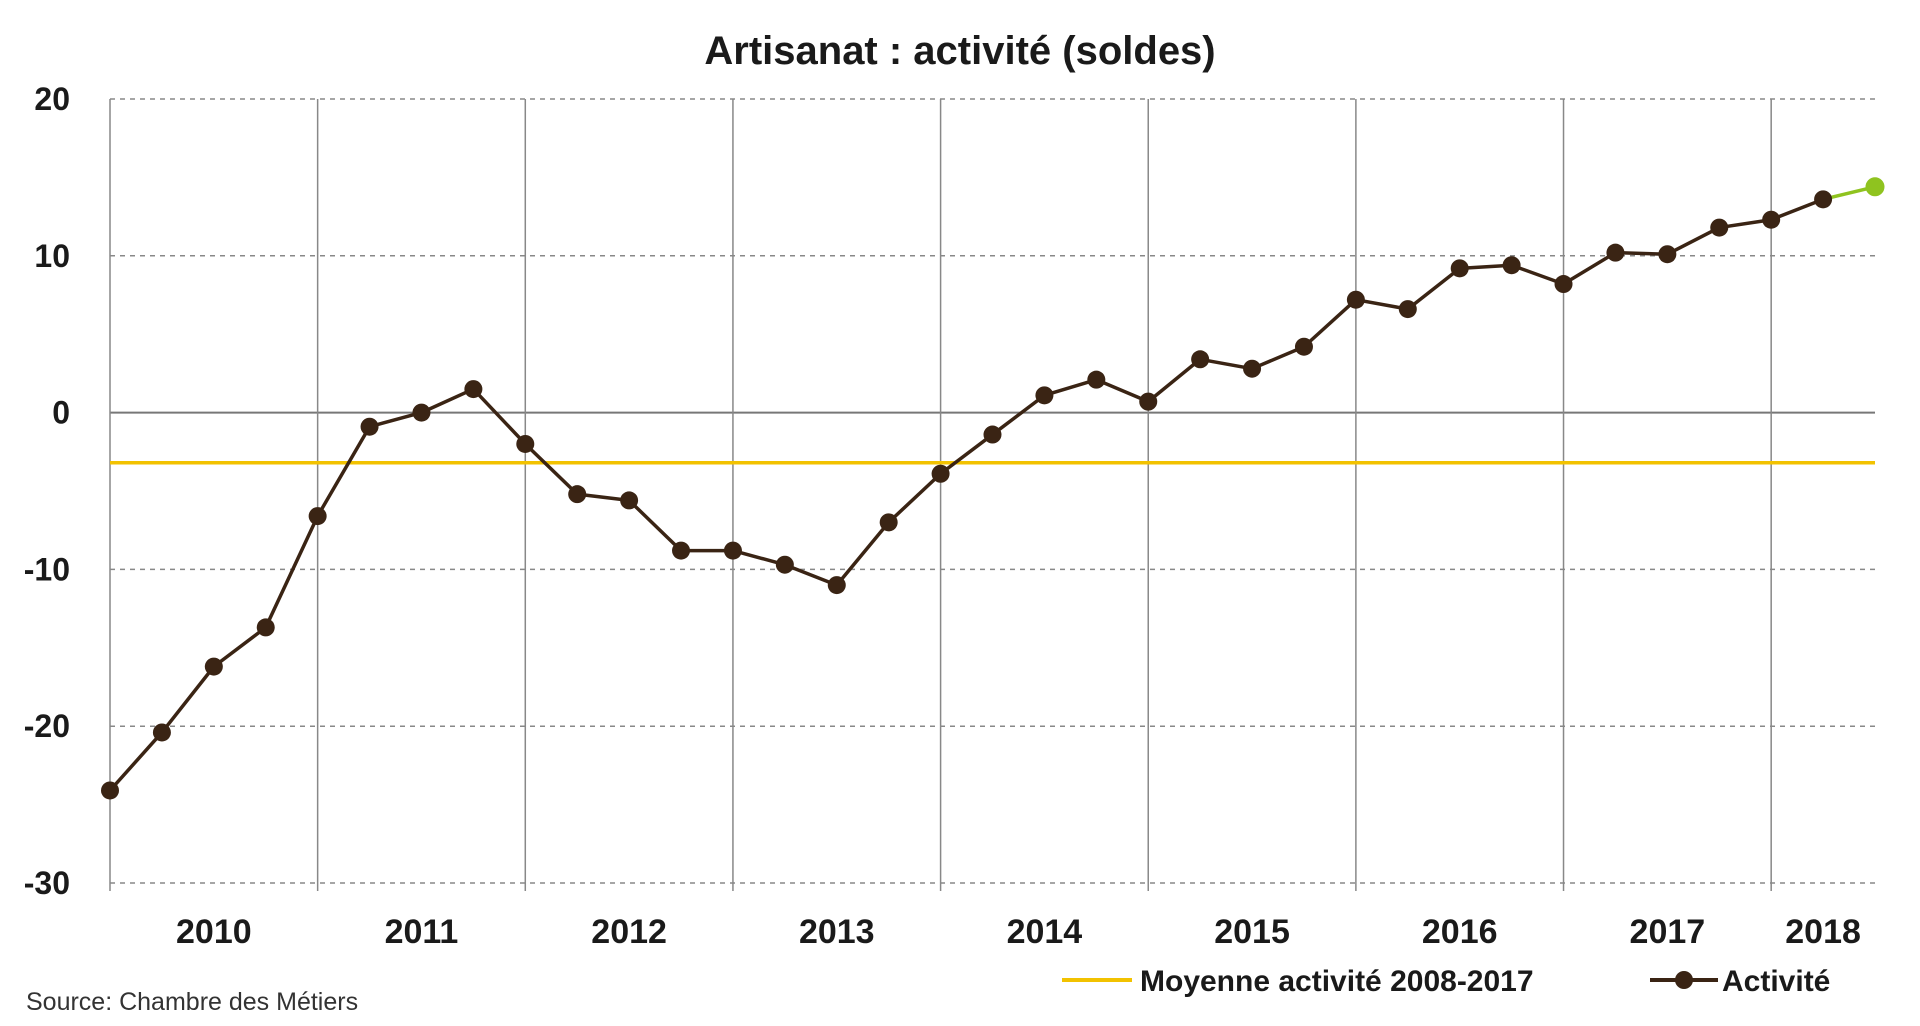  I want to click on legend: Moyenne activité 2008-2017 Activité, so click(1446, 981).